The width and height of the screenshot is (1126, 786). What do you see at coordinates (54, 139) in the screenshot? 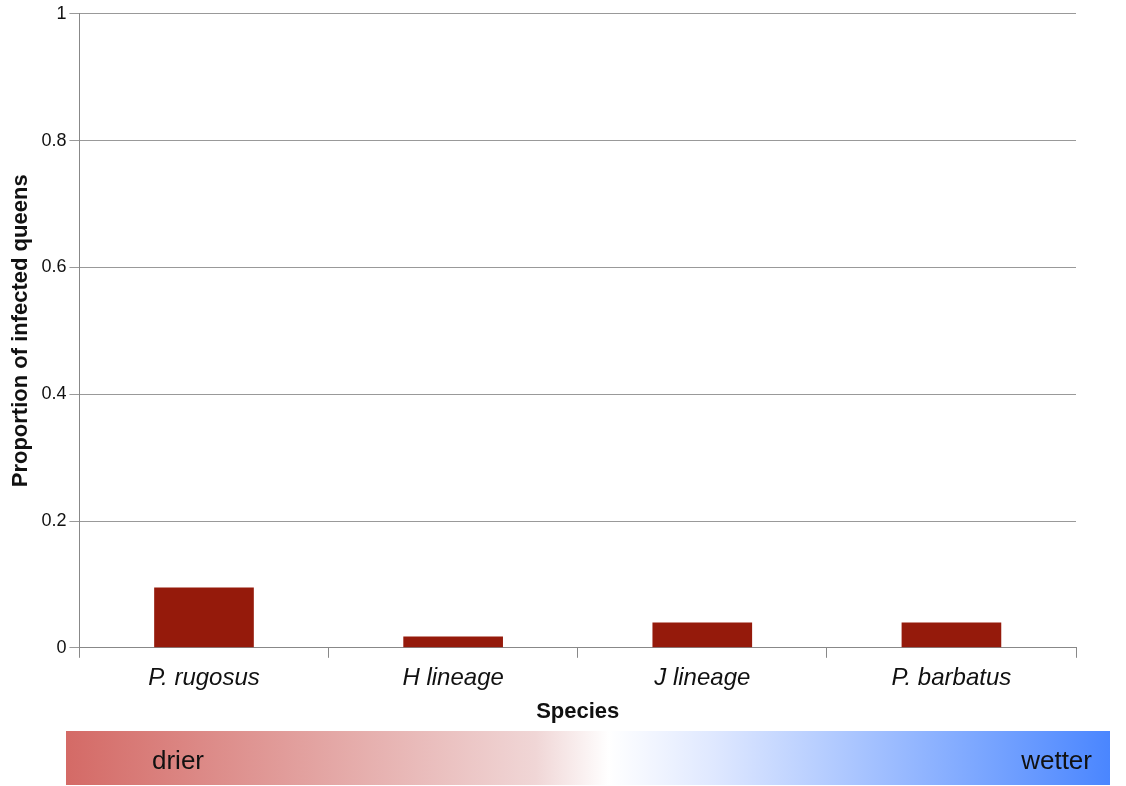
I see `y-tick-label: 0.8` at bounding box center [54, 139].